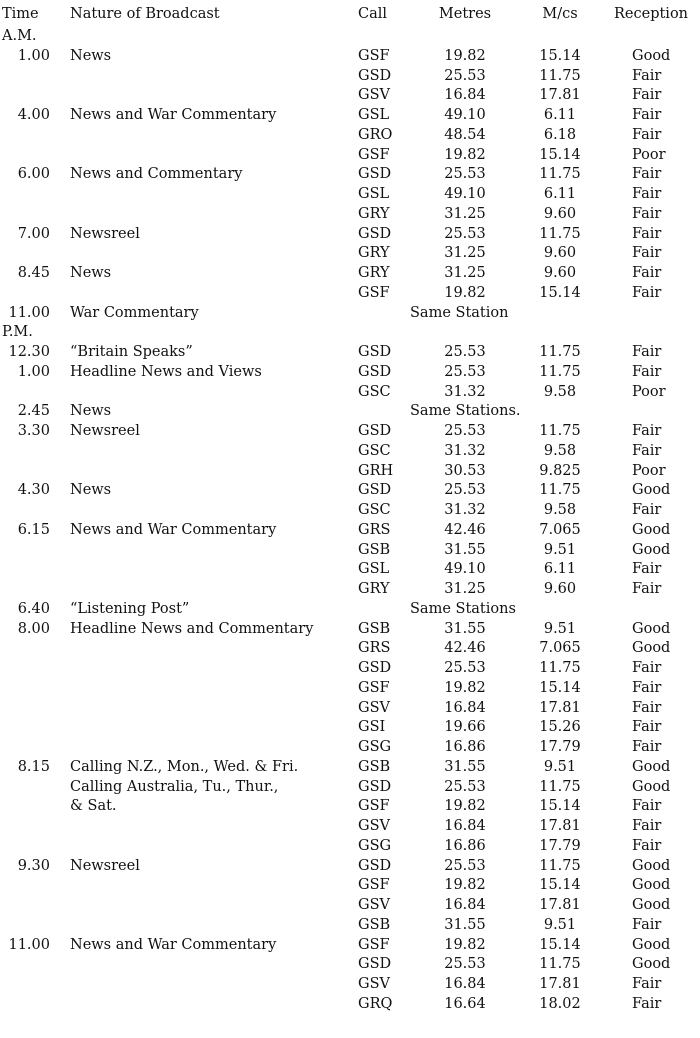  Describe the element at coordinates (376, 470) in the screenshot. I see `cell-call: GRH` at that location.